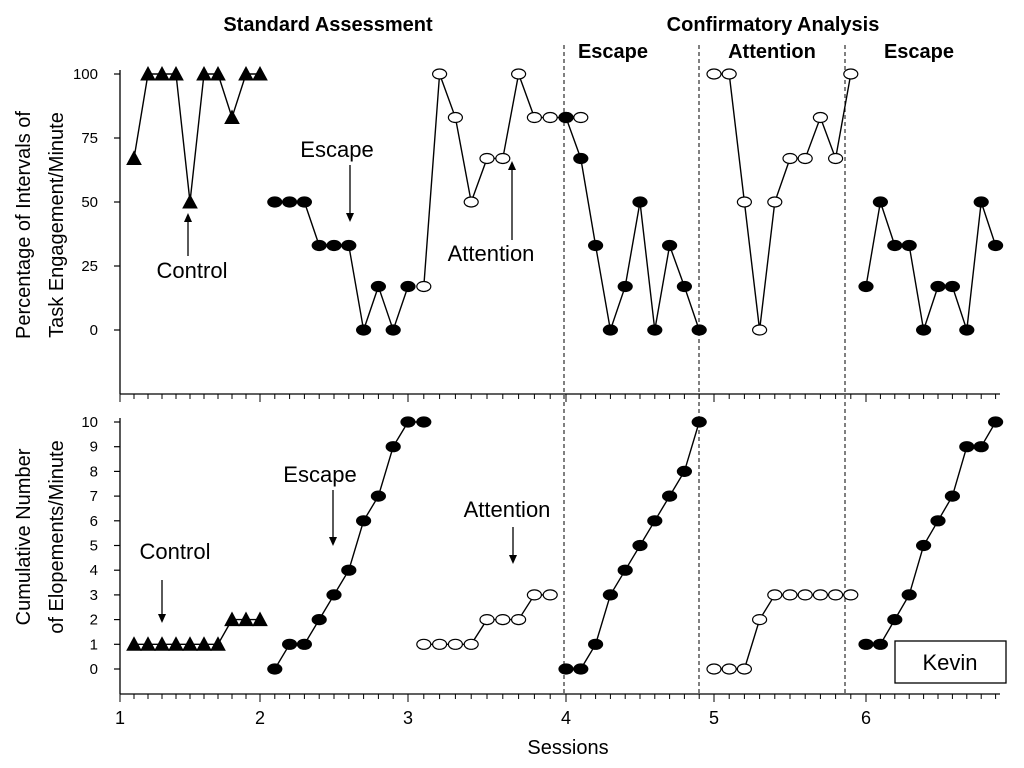  What do you see at coordinates (24, 225) in the screenshot?
I see `top-y-axis-title-line1: Percentage of Intervals of` at bounding box center [24, 225].